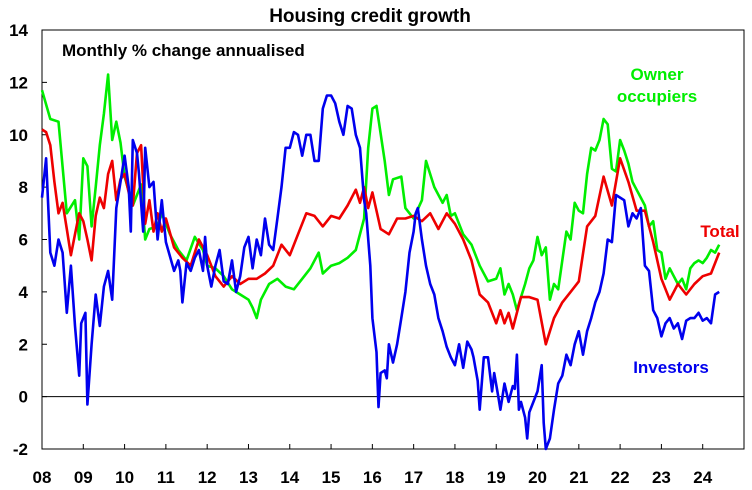  Describe the element at coordinates (657, 74) in the screenshot. I see `series-label-line: Owner` at that location.